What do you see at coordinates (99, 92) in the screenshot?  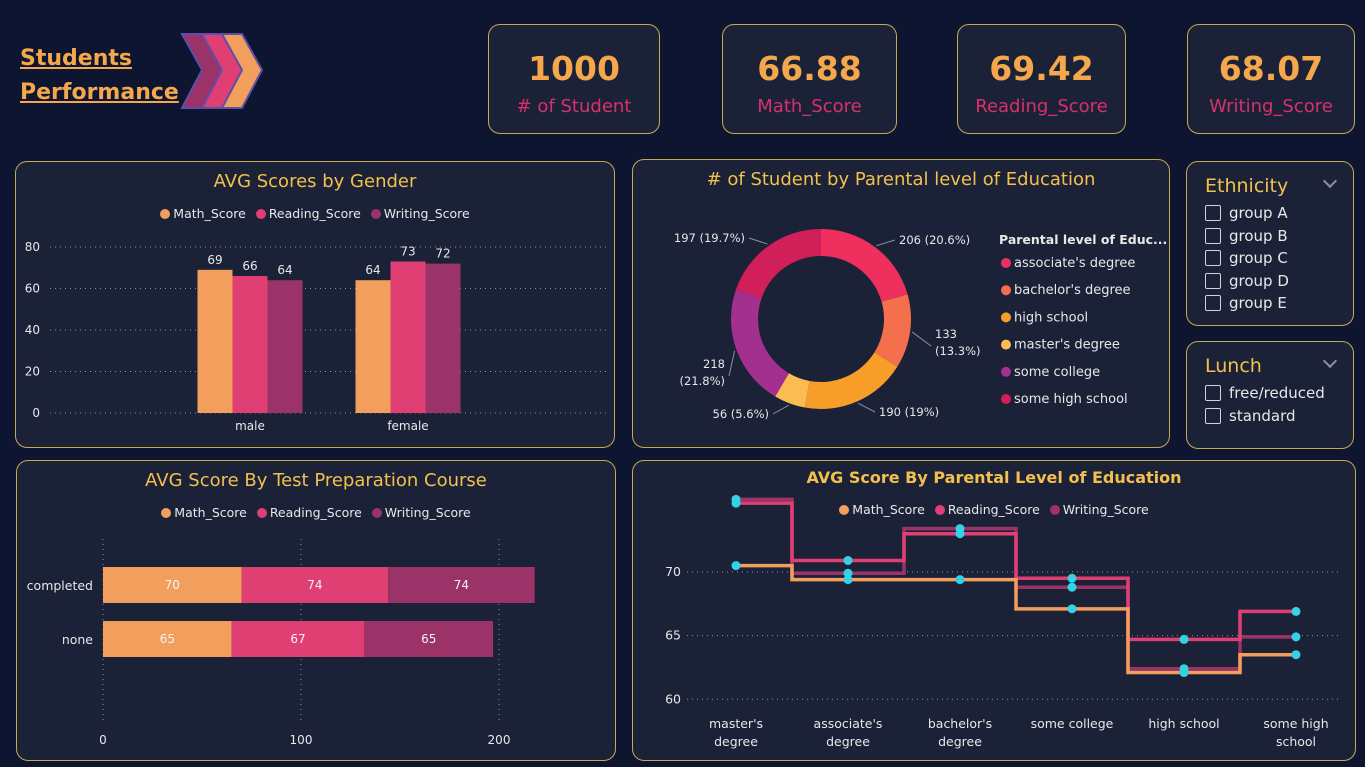 I see `title-line-2: Performance` at bounding box center [99, 92].